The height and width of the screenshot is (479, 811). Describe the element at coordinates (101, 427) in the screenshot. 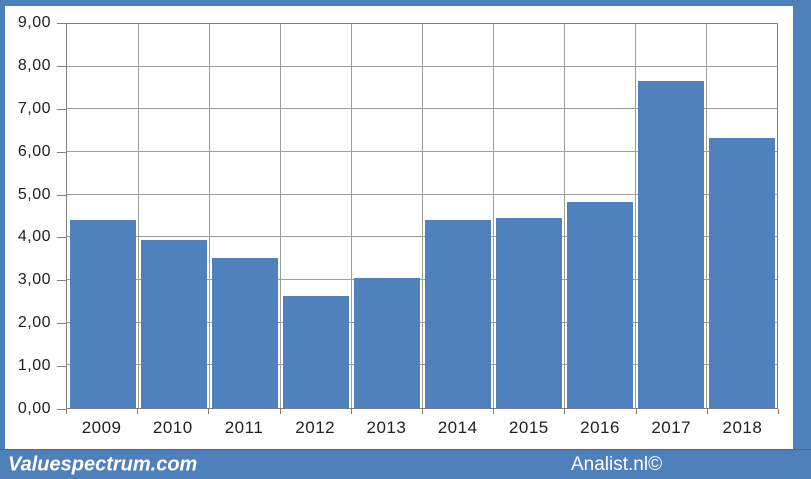

I see `x-label-2009: 2009` at that location.